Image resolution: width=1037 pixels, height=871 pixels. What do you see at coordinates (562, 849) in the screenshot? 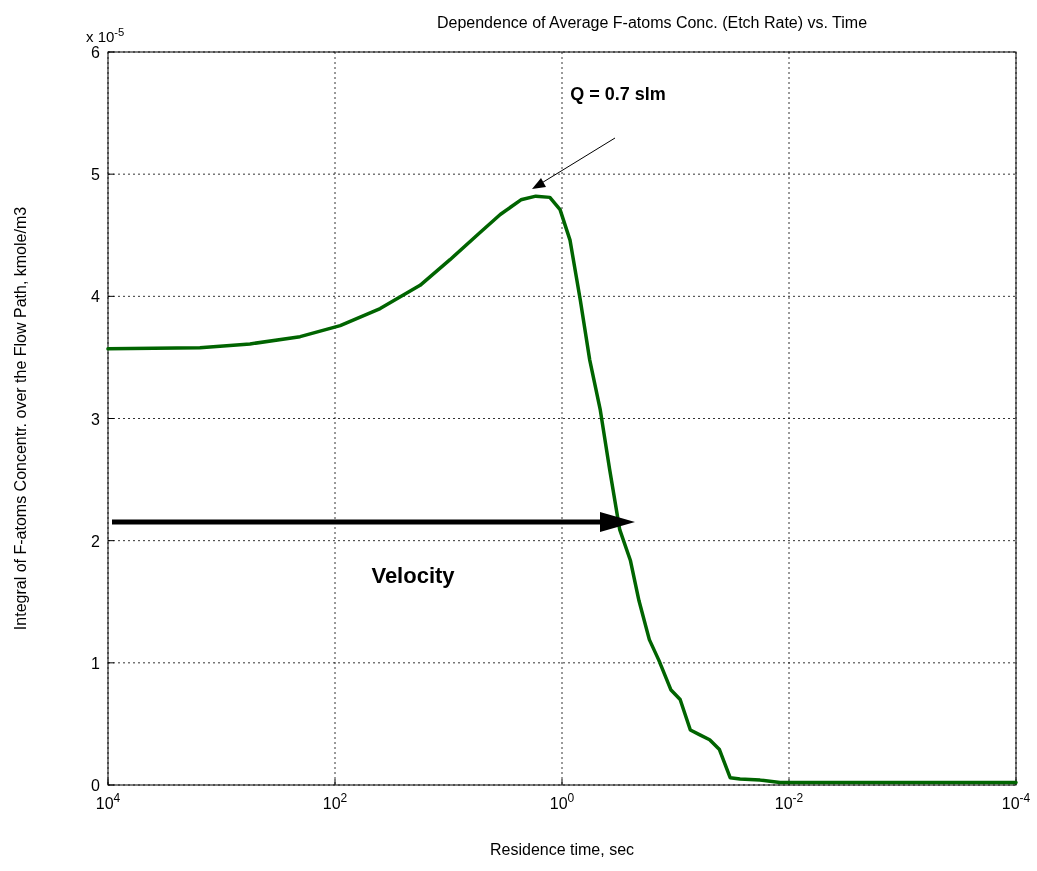
I see `x-axis-title: Residence time, sec` at bounding box center [562, 849].